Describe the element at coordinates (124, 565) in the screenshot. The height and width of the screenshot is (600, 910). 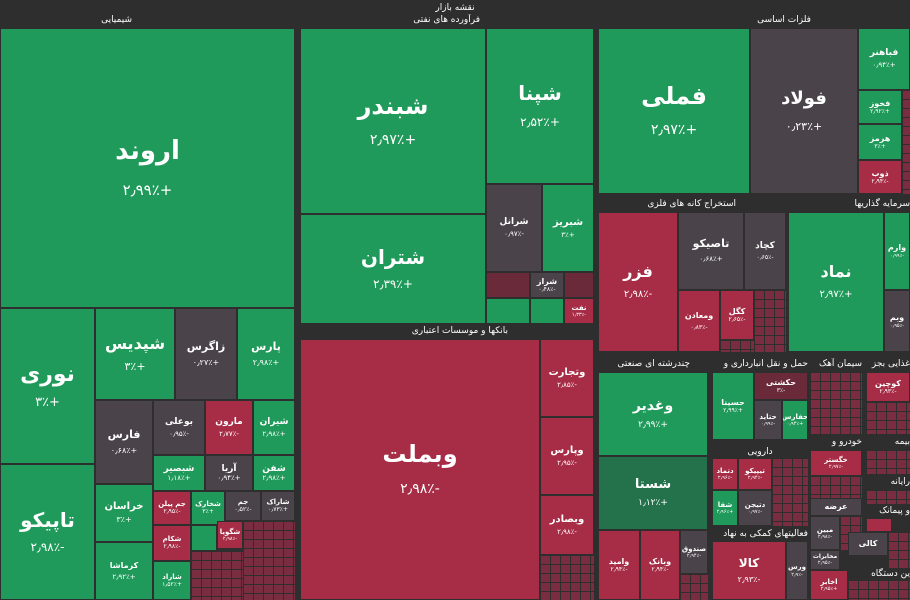
I see `tile-name: کرماشا` at that location.